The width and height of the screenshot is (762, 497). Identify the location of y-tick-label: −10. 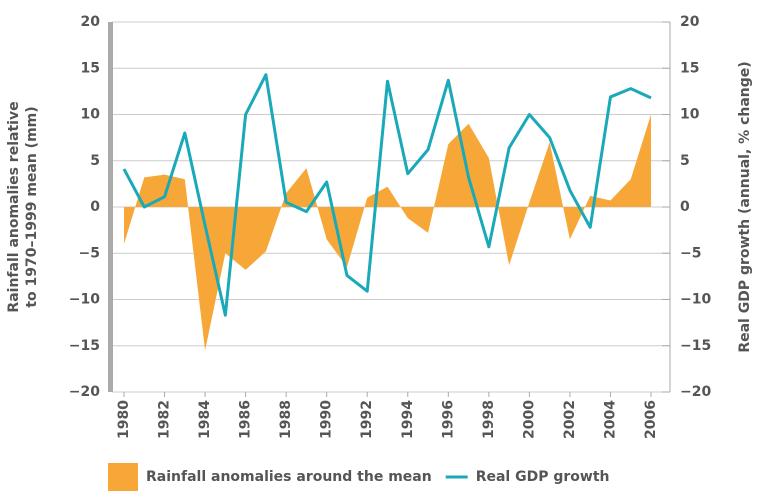
(84, 300).